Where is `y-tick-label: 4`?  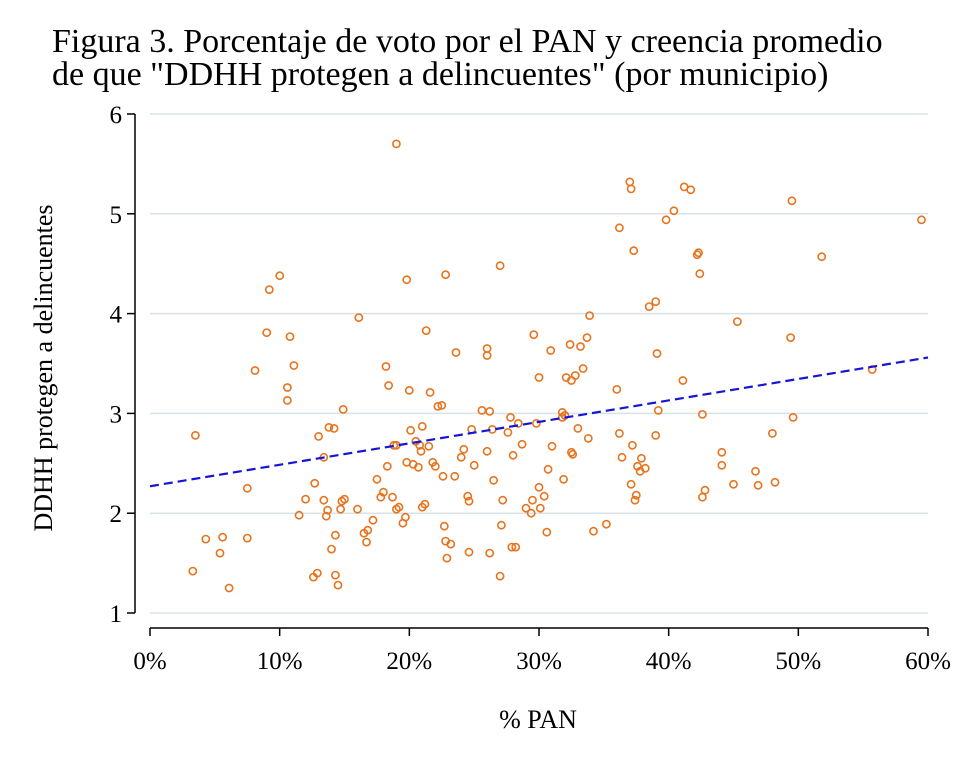 y-tick-label: 4 is located at coordinates (116, 315).